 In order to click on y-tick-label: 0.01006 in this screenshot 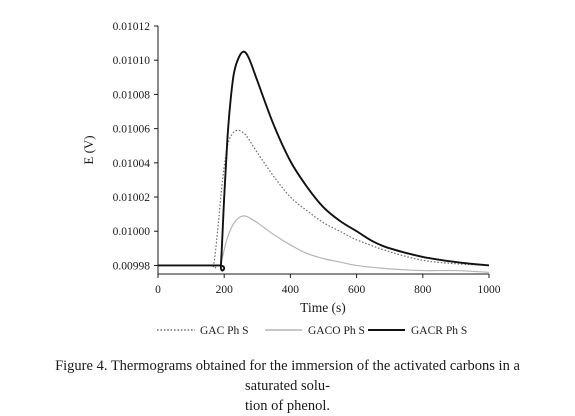, I will do `click(132, 130)`.